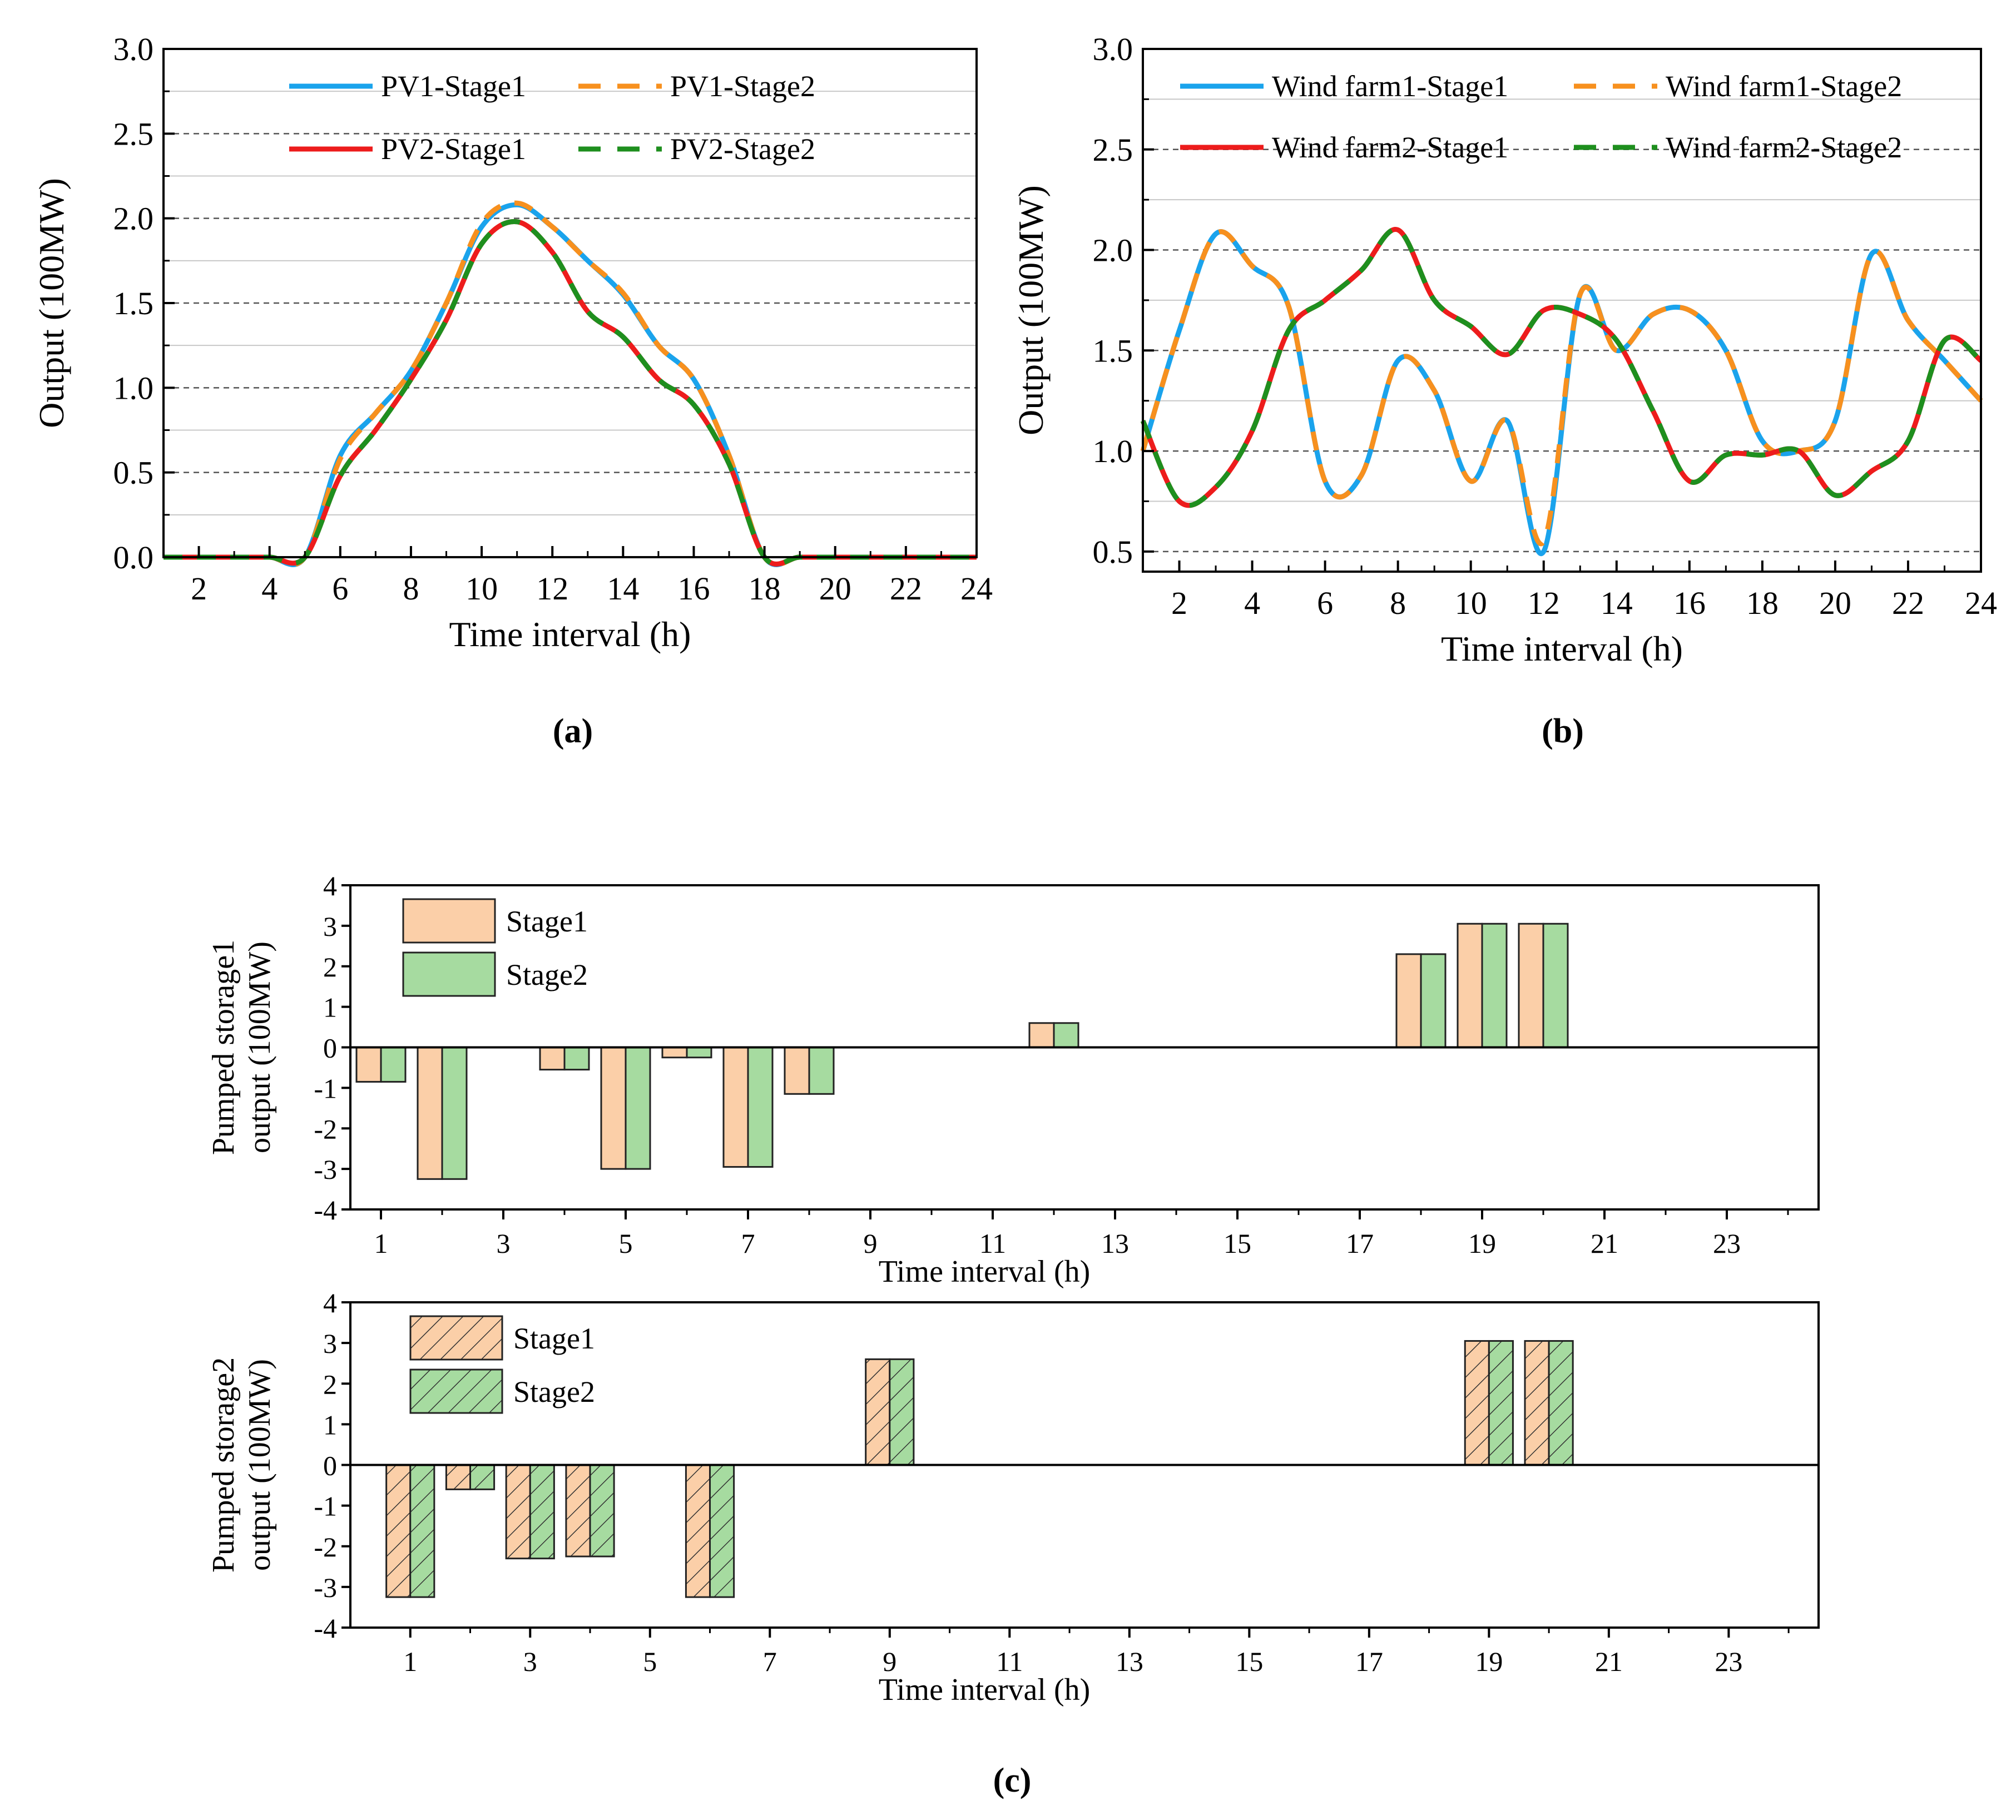 The width and height of the screenshot is (2016, 1820). I want to click on y-tick-label: 0.5, so click(133, 473).